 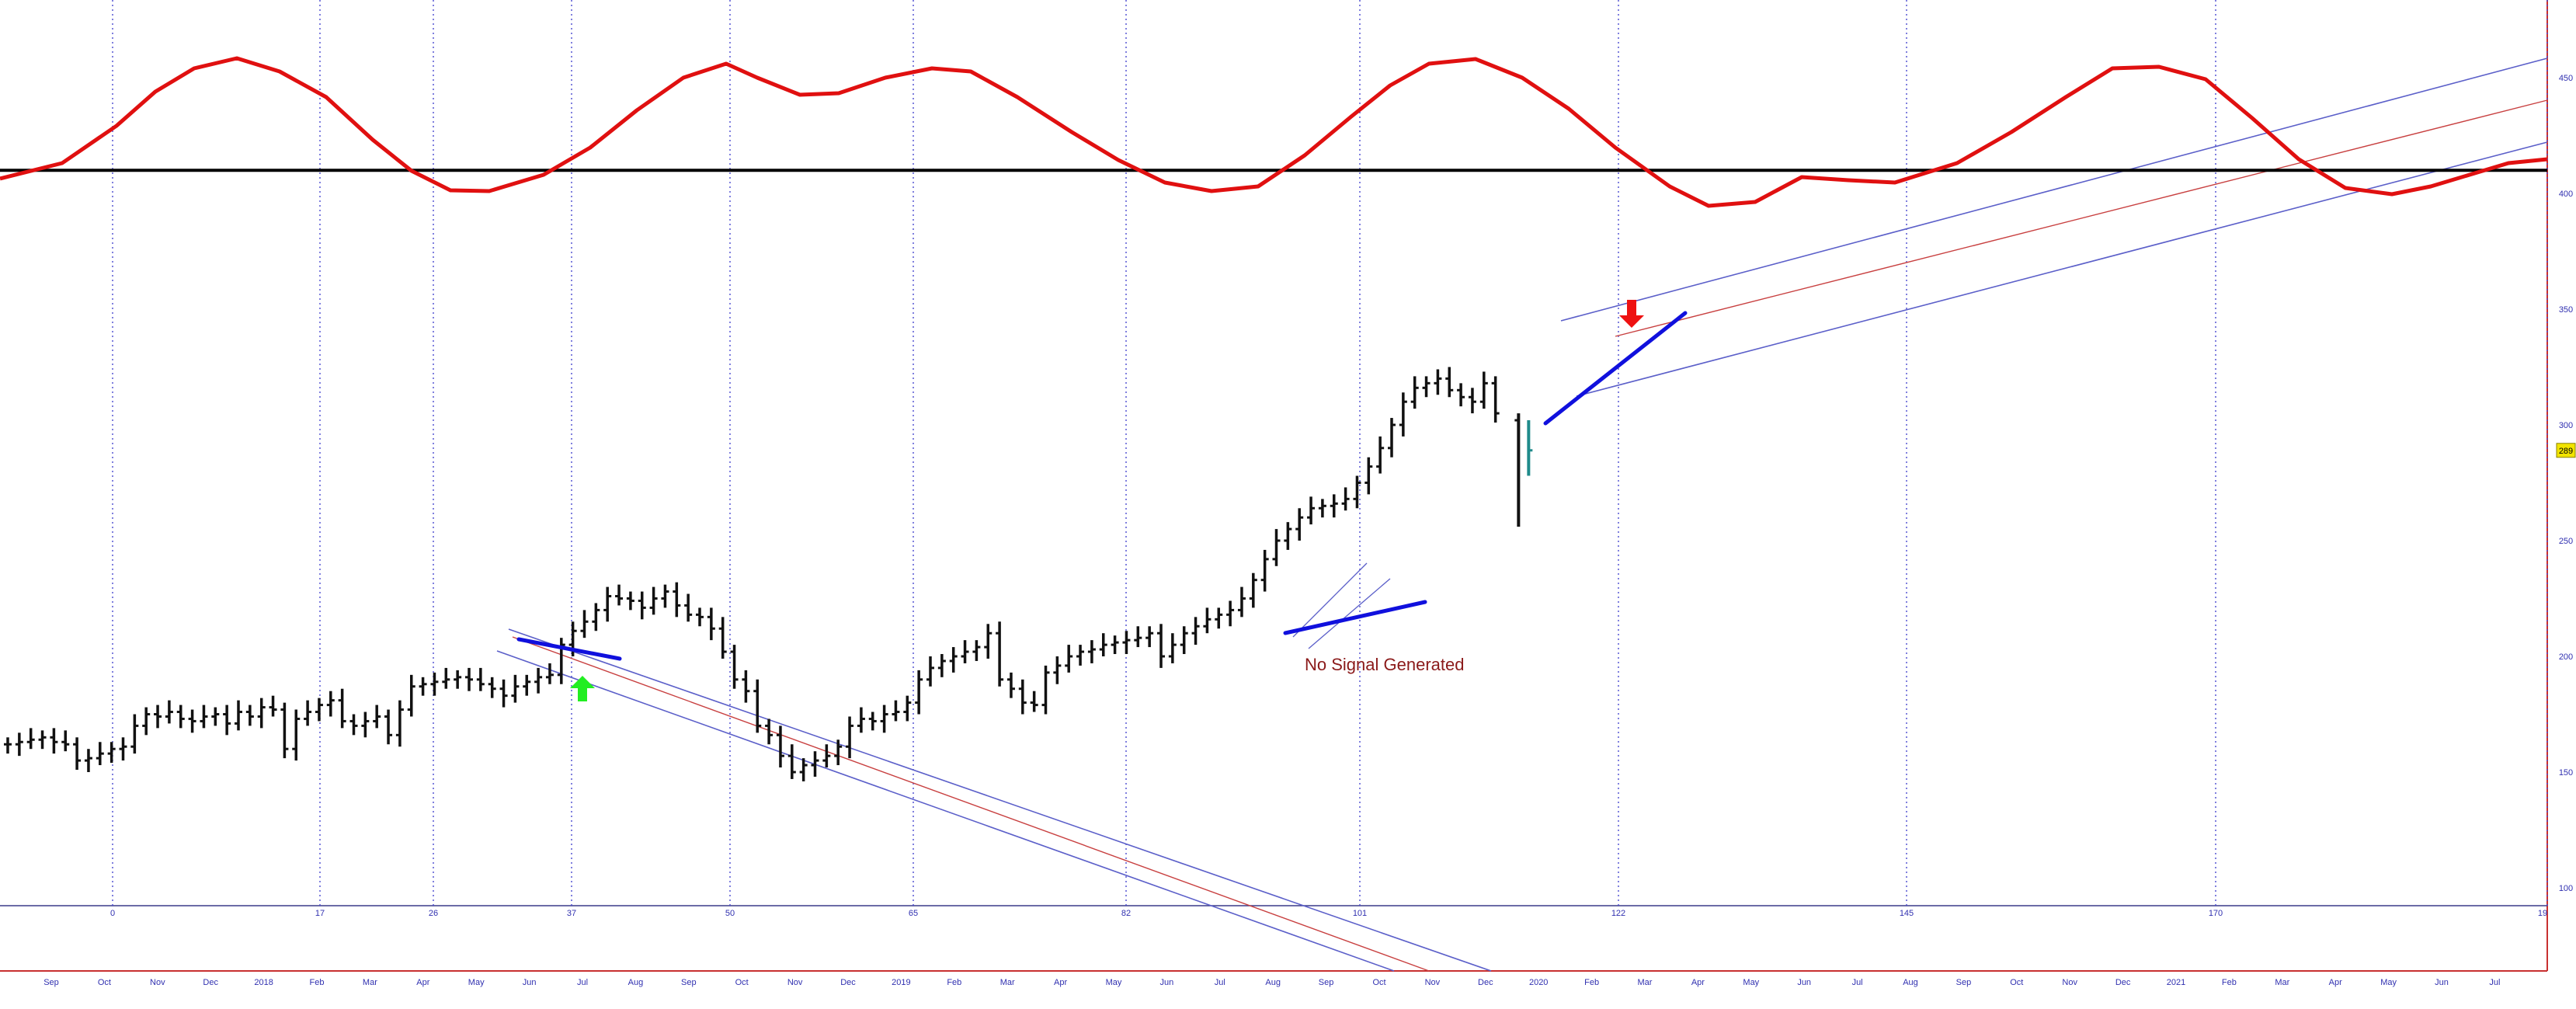 I want to click on pattern-channel-upper, so click(x=1330, y=600).